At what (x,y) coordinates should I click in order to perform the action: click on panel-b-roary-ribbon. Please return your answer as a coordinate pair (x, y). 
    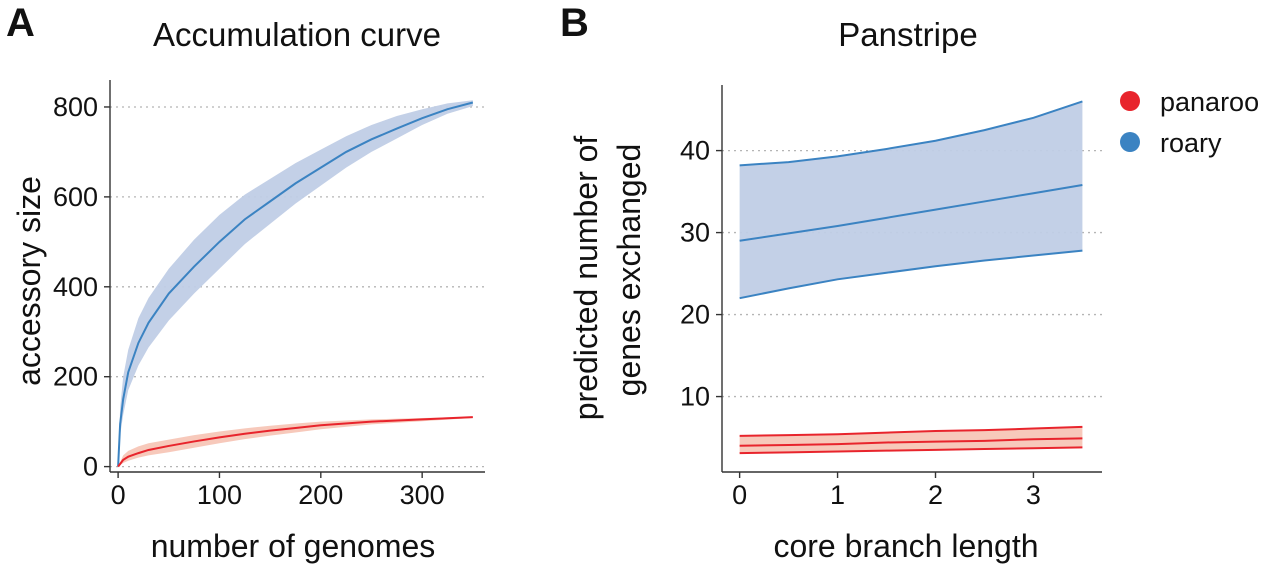
    Looking at the image, I should click on (911, 200).